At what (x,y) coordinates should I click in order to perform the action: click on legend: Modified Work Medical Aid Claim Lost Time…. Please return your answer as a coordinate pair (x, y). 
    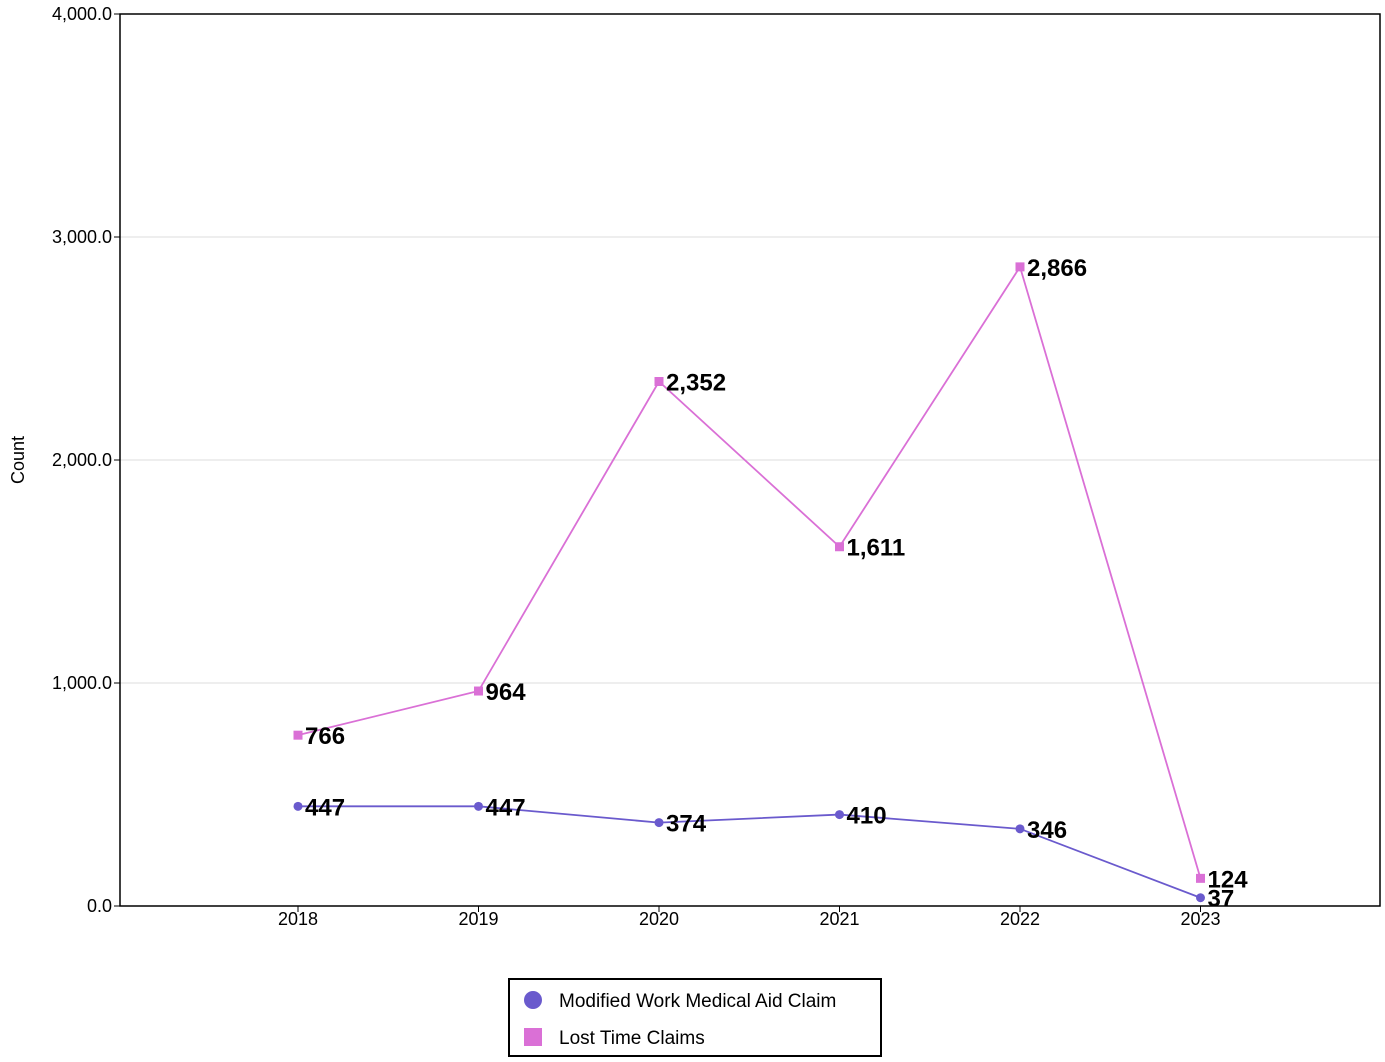
    Looking at the image, I should click on (695, 1017).